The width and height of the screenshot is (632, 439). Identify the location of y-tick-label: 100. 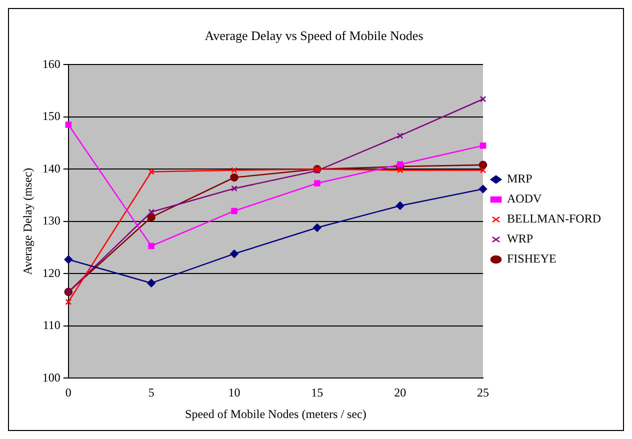
(51, 377).